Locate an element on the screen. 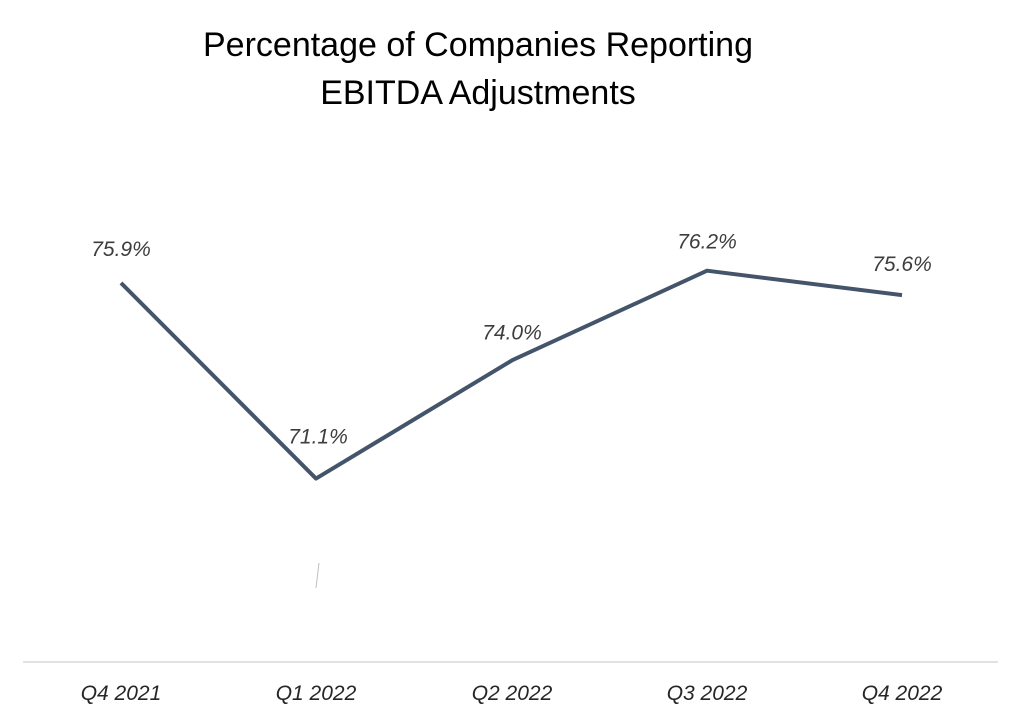 This screenshot has height=727, width=1024. chart-title-line-2: EBITDA Adjustments is located at coordinates (478, 93).